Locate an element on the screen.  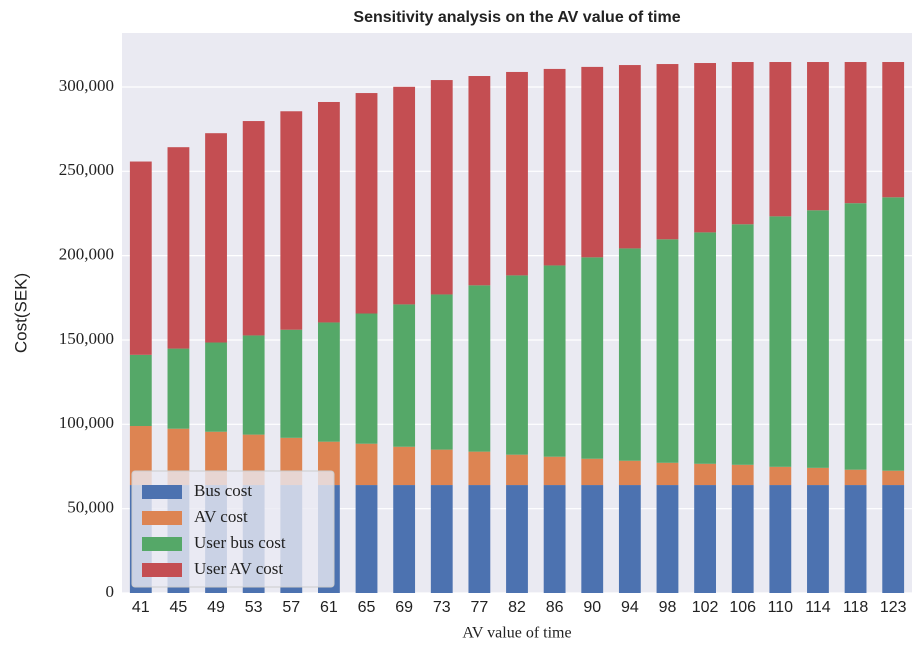
y-tick-label: 300,000 is located at coordinates (86, 85).